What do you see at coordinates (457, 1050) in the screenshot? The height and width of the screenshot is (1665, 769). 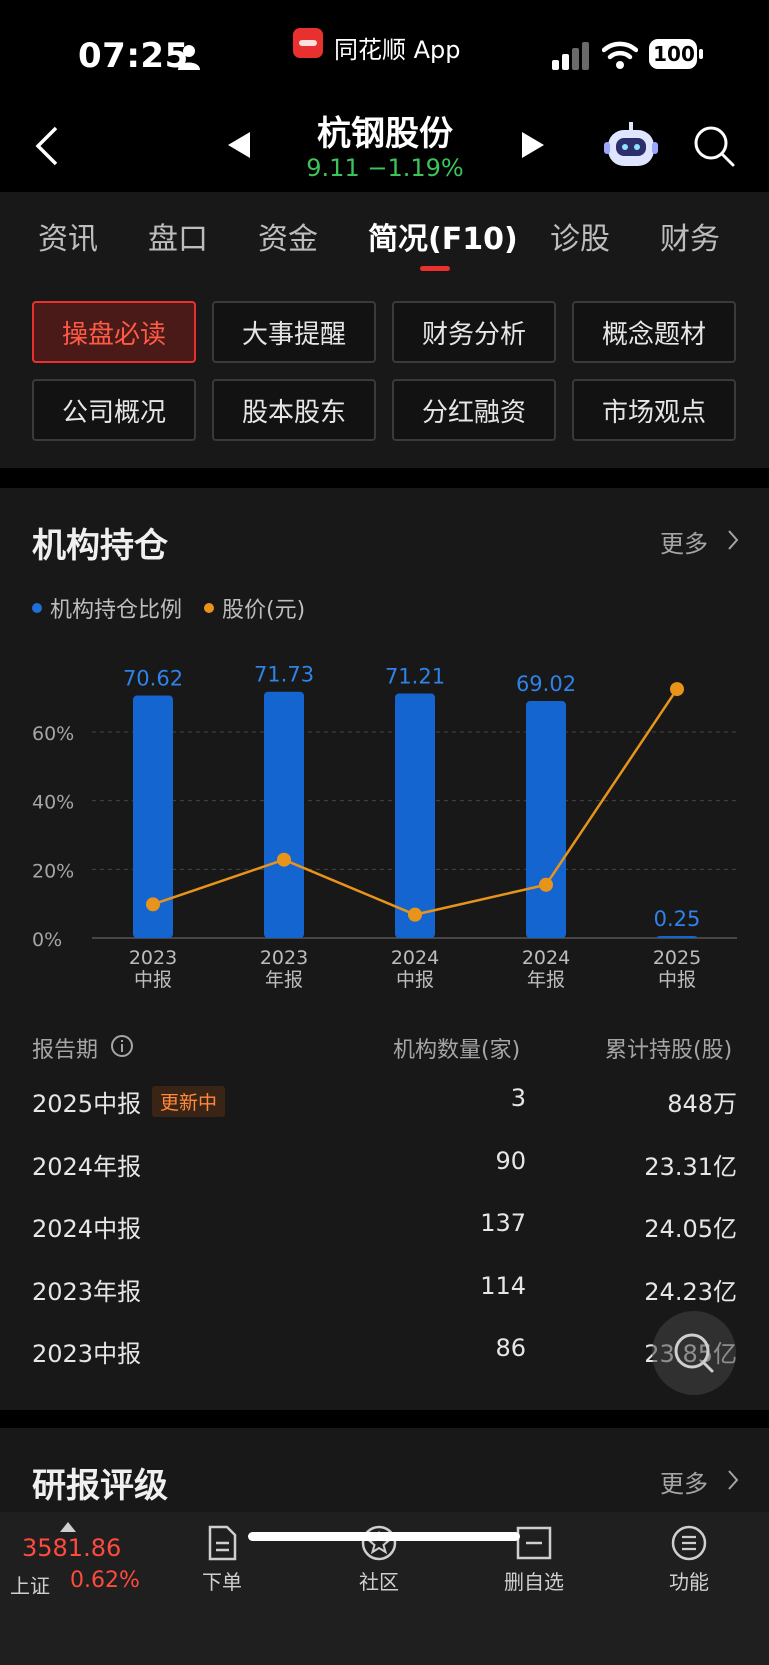 I see `header-institution-count: 机构数量(家)` at bounding box center [457, 1050].